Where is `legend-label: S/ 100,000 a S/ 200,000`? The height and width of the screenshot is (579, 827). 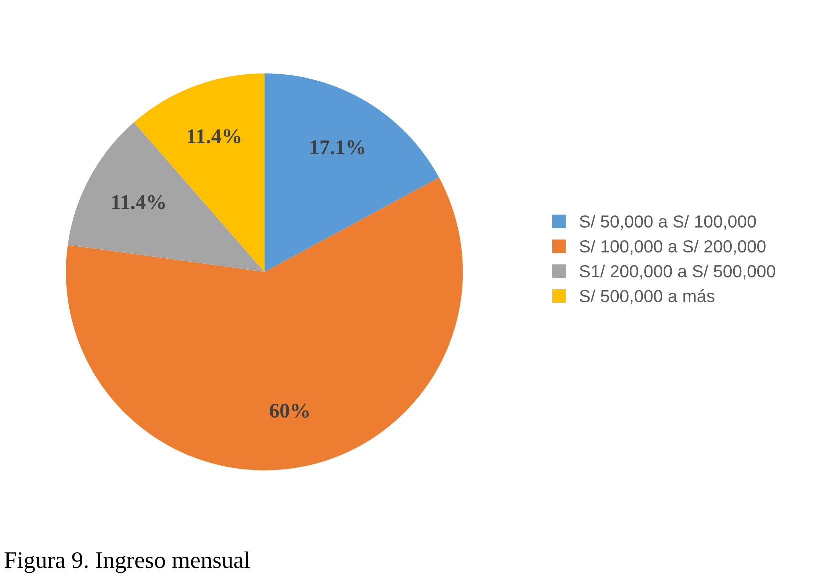
legend-label: S/ 100,000 a S/ 200,000 is located at coordinates (673, 247).